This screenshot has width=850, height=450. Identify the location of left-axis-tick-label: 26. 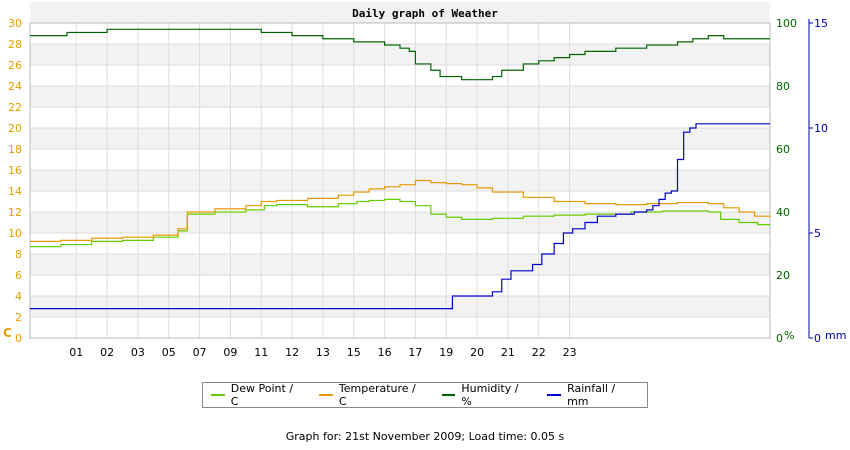
(15, 65).